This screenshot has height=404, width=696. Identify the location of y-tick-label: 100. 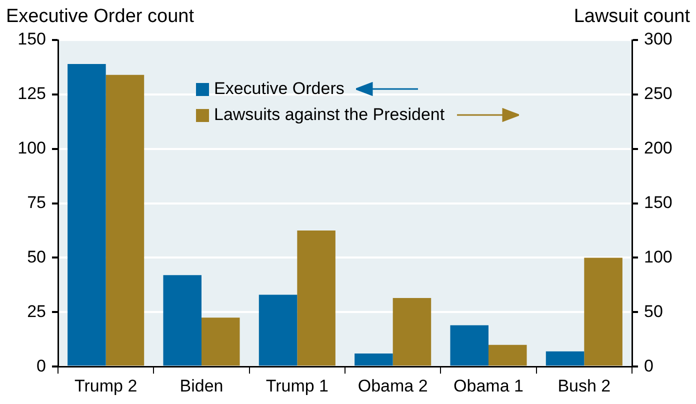
(32, 148).